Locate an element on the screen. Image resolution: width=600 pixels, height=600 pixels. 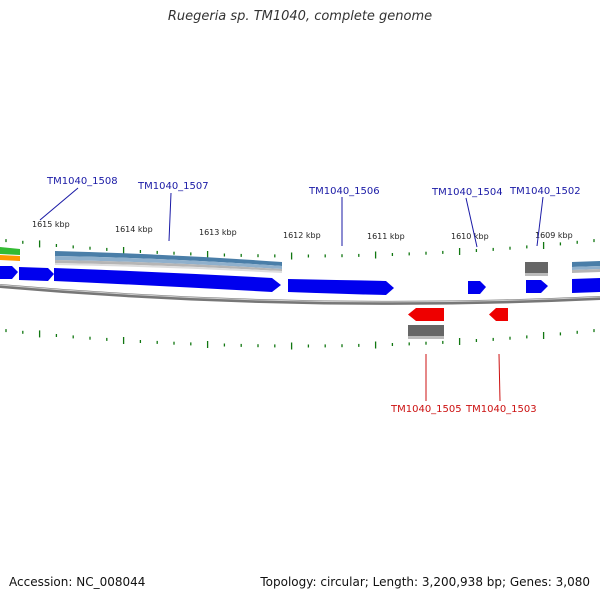
gene-label-1508: TM1040_1508 is located at coordinates (82, 181).